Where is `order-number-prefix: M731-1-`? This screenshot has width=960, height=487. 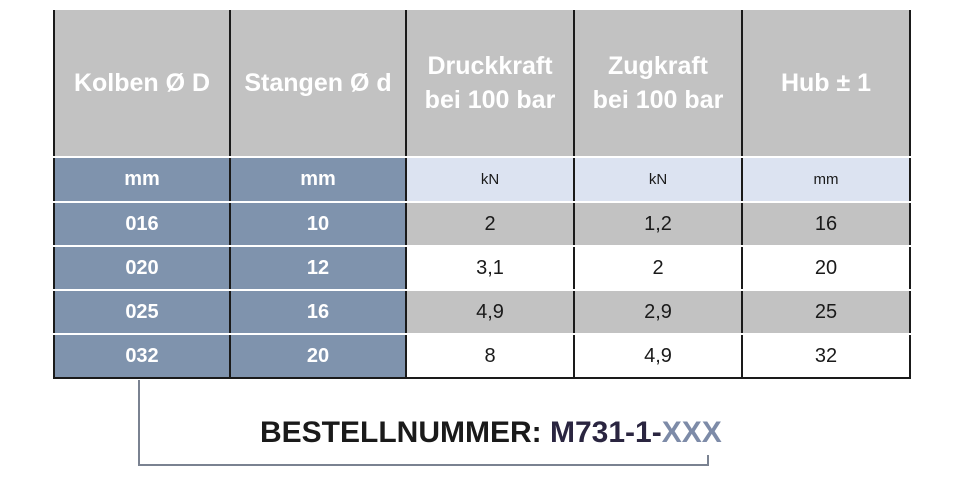 order-number-prefix: M731-1- is located at coordinates (606, 432).